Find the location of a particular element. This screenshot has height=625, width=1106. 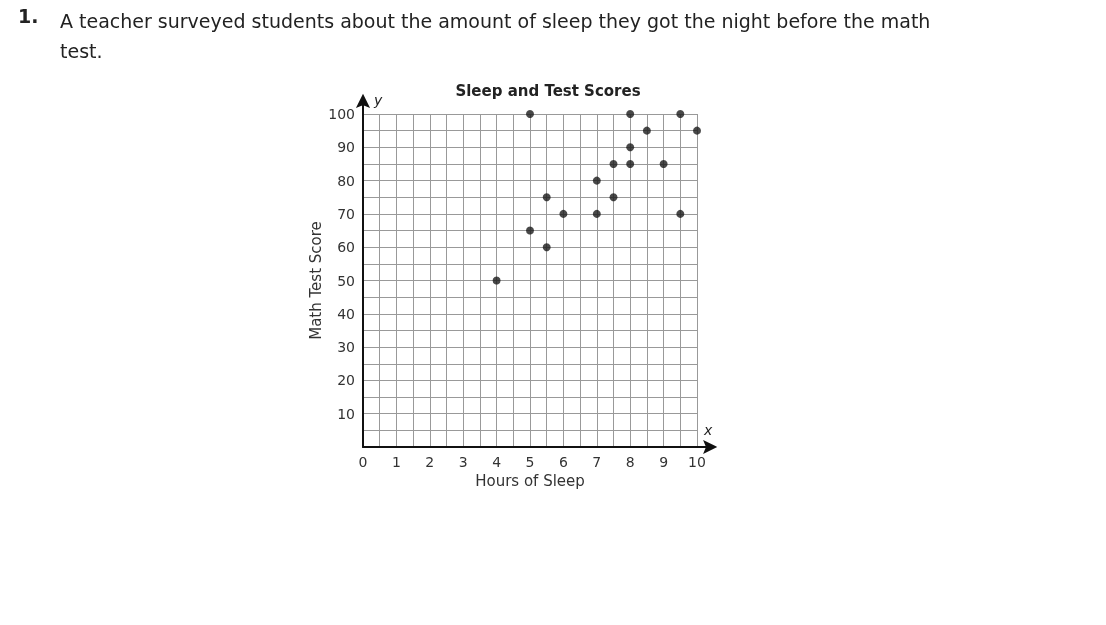

y-axis-title: Math Test Score is located at coordinates (315, 280).